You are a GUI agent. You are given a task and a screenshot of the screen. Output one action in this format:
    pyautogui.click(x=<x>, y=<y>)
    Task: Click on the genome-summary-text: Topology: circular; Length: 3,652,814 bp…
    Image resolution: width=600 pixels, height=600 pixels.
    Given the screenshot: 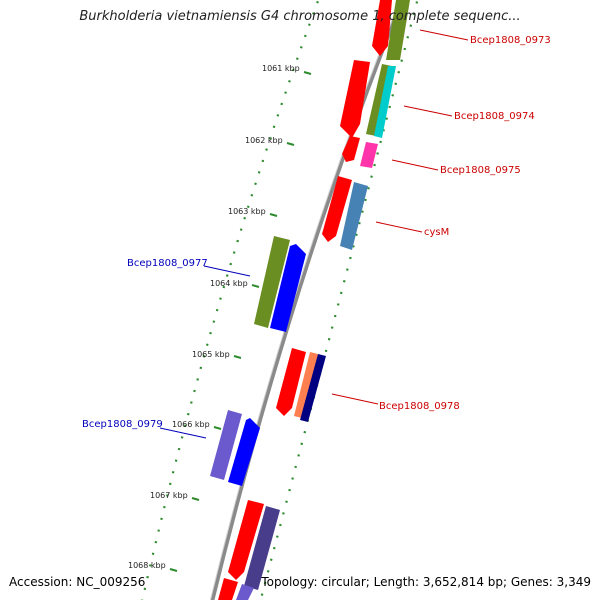 What is the action you would take?
    pyautogui.click(x=426, y=582)
    